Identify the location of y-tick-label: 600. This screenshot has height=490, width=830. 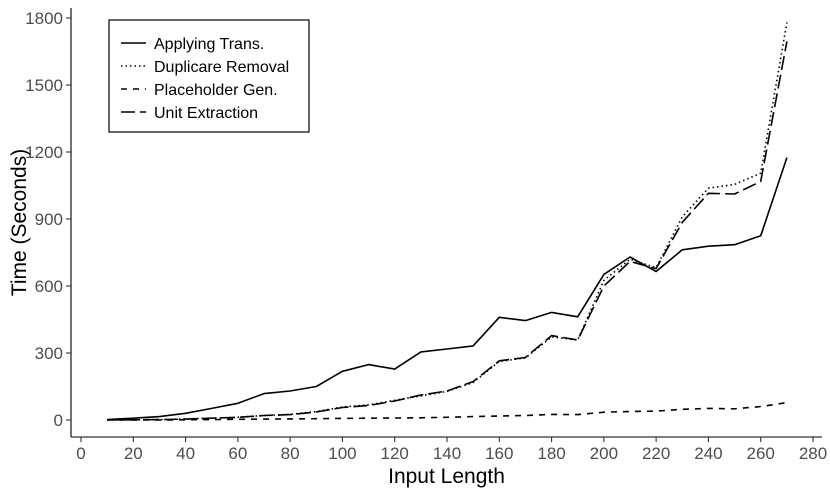
(49, 286).